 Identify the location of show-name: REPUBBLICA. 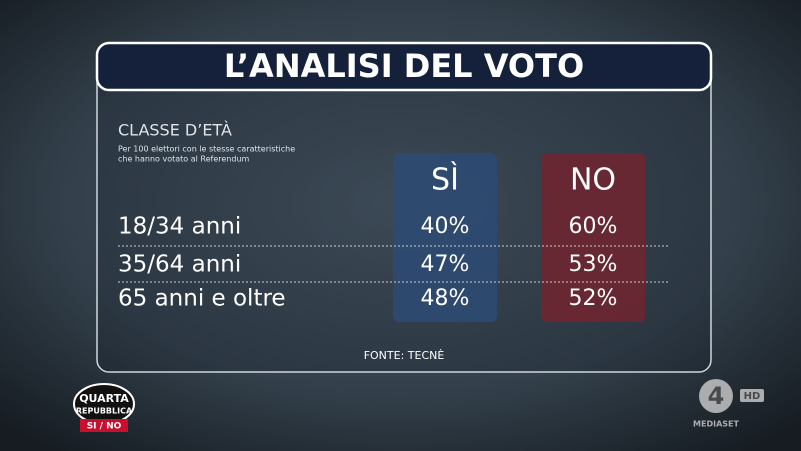
(104, 411).